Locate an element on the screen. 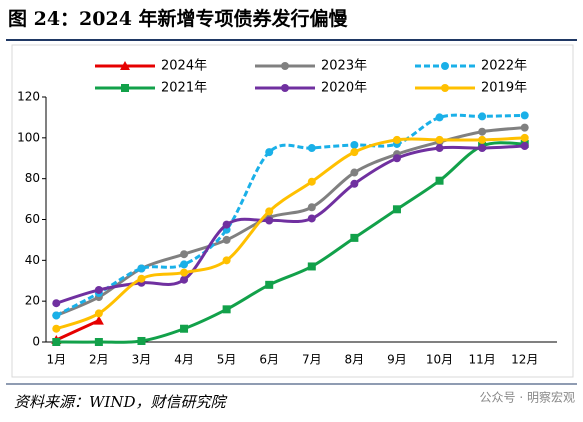 This screenshot has height=422, width=583. chart-title: 图 24：2024 年新增专项债券发行偏慢 is located at coordinates (178, 18).